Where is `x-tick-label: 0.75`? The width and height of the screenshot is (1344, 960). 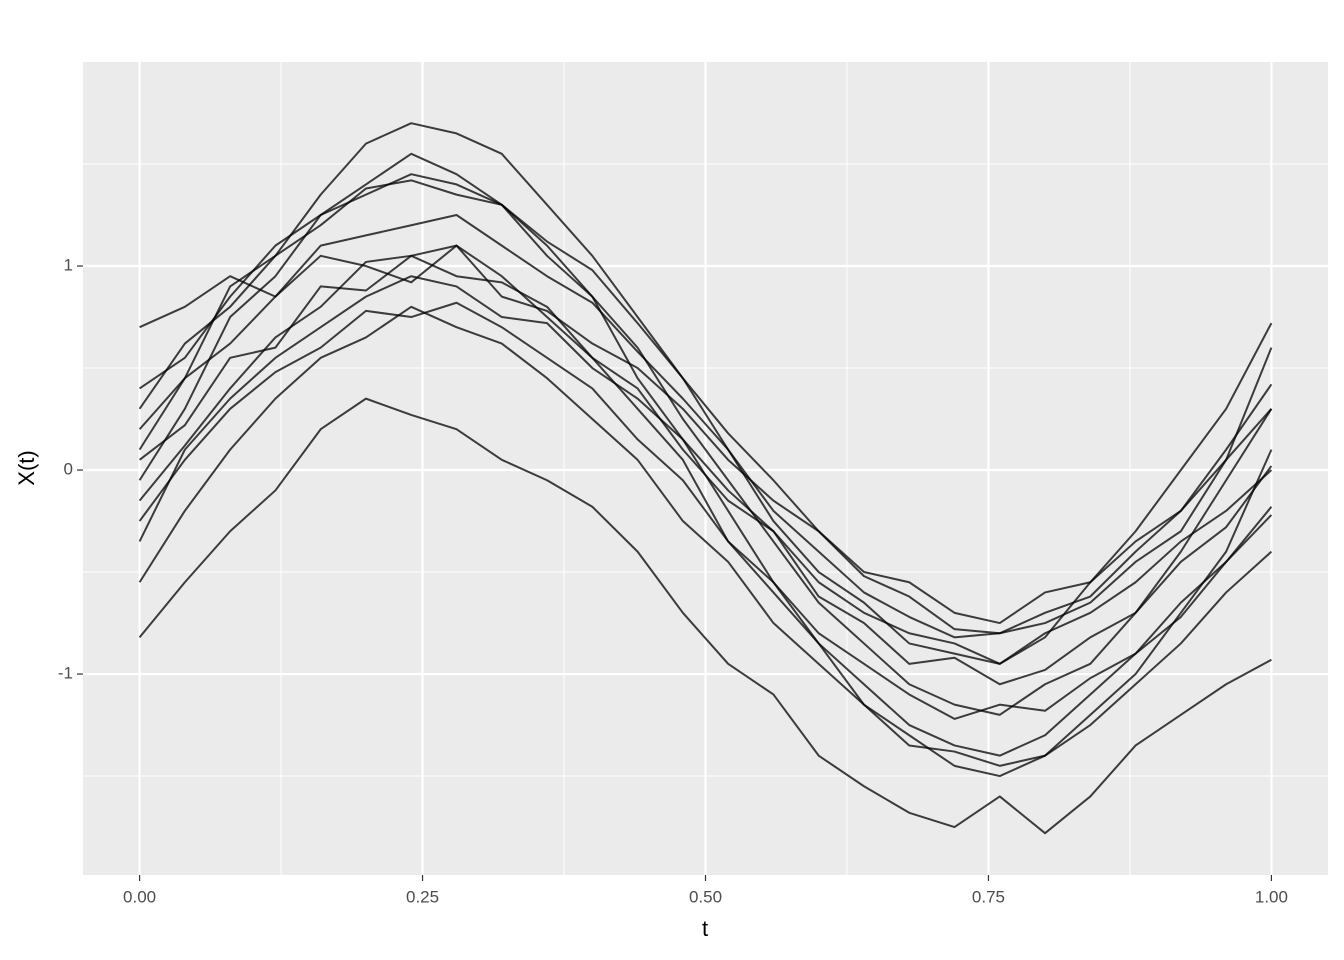
x-tick-label: 0.75 is located at coordinates (988, 896).